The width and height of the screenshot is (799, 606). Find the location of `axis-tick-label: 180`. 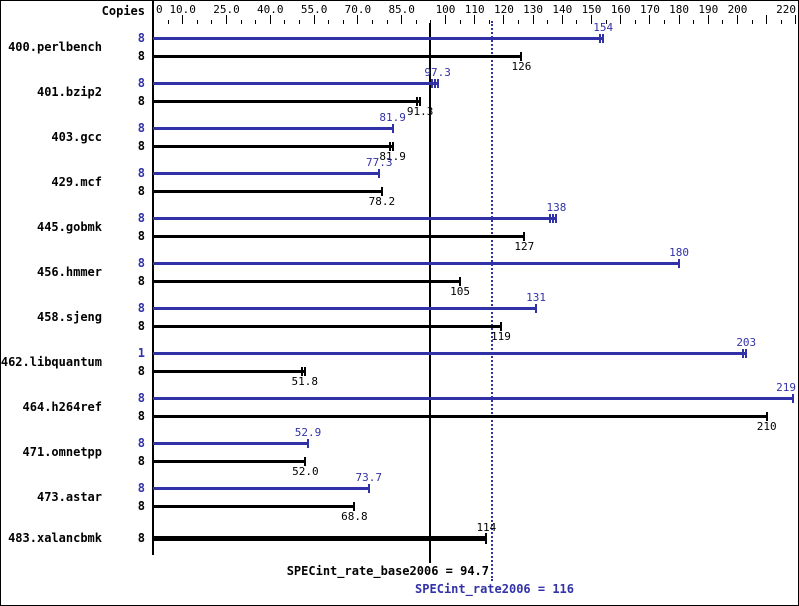

axis-tick-label: 180 is located at coordinates (679, 9).